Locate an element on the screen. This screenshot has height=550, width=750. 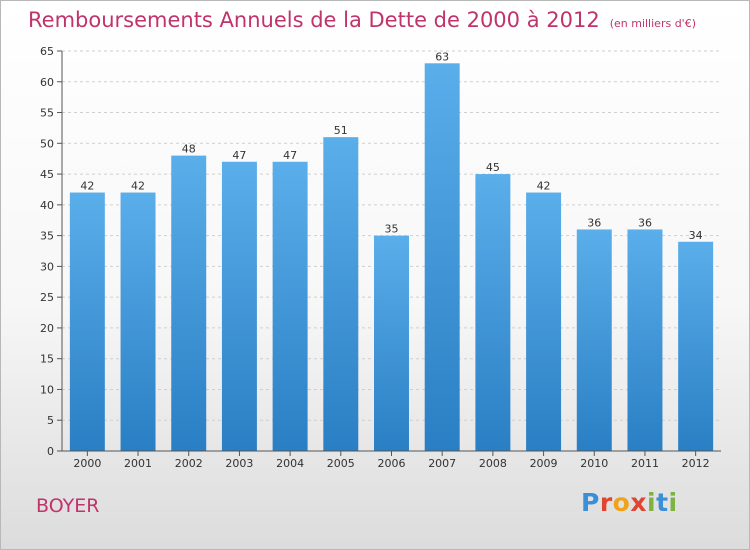
bar-2006 is located at coordinates (391, 343).